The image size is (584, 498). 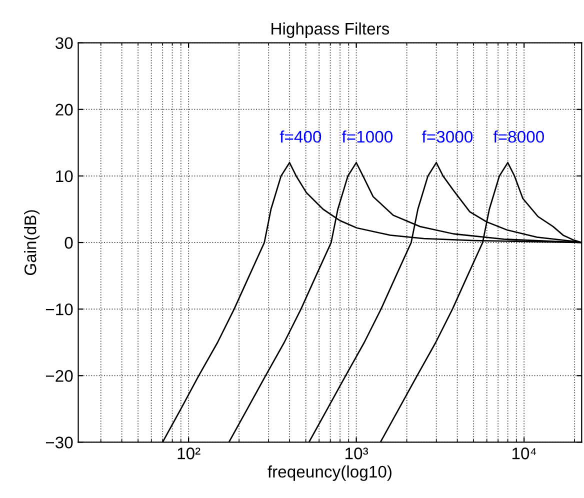 I want to click on y-tick-label: −20, so click(x=59, y=376).